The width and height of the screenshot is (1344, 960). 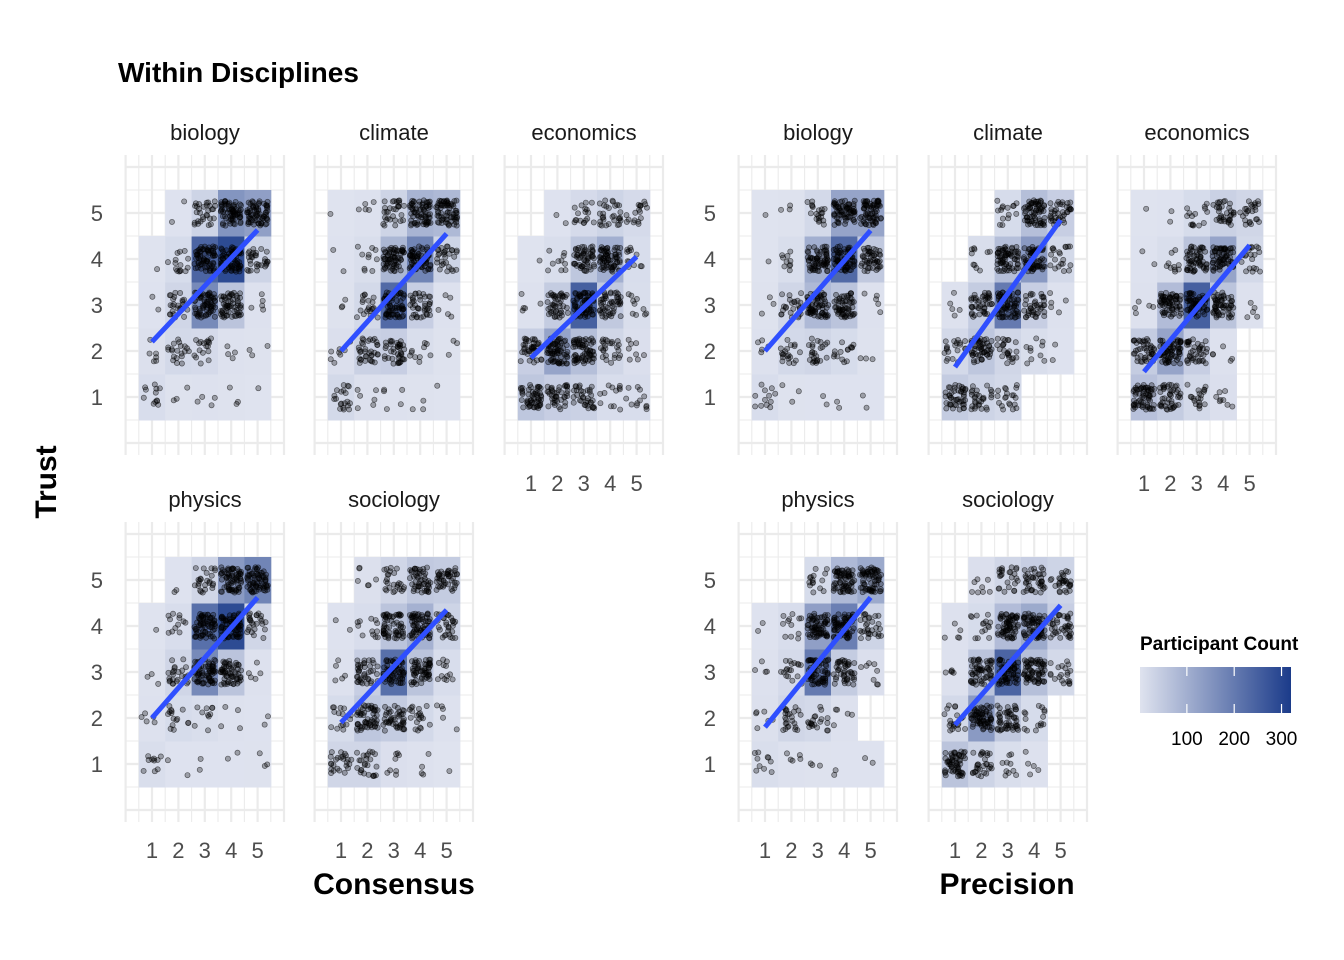 I want to click on heatmap-tiles, so click(x=205, y=305).